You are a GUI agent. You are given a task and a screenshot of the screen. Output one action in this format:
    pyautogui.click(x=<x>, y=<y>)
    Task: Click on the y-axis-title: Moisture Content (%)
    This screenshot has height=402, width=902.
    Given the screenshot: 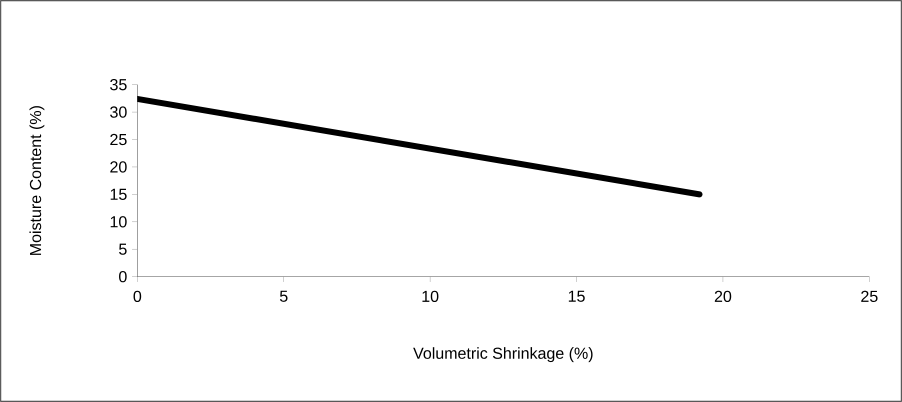 What is the action you would take?
    pyautogui.click(x=36, y=180)
    